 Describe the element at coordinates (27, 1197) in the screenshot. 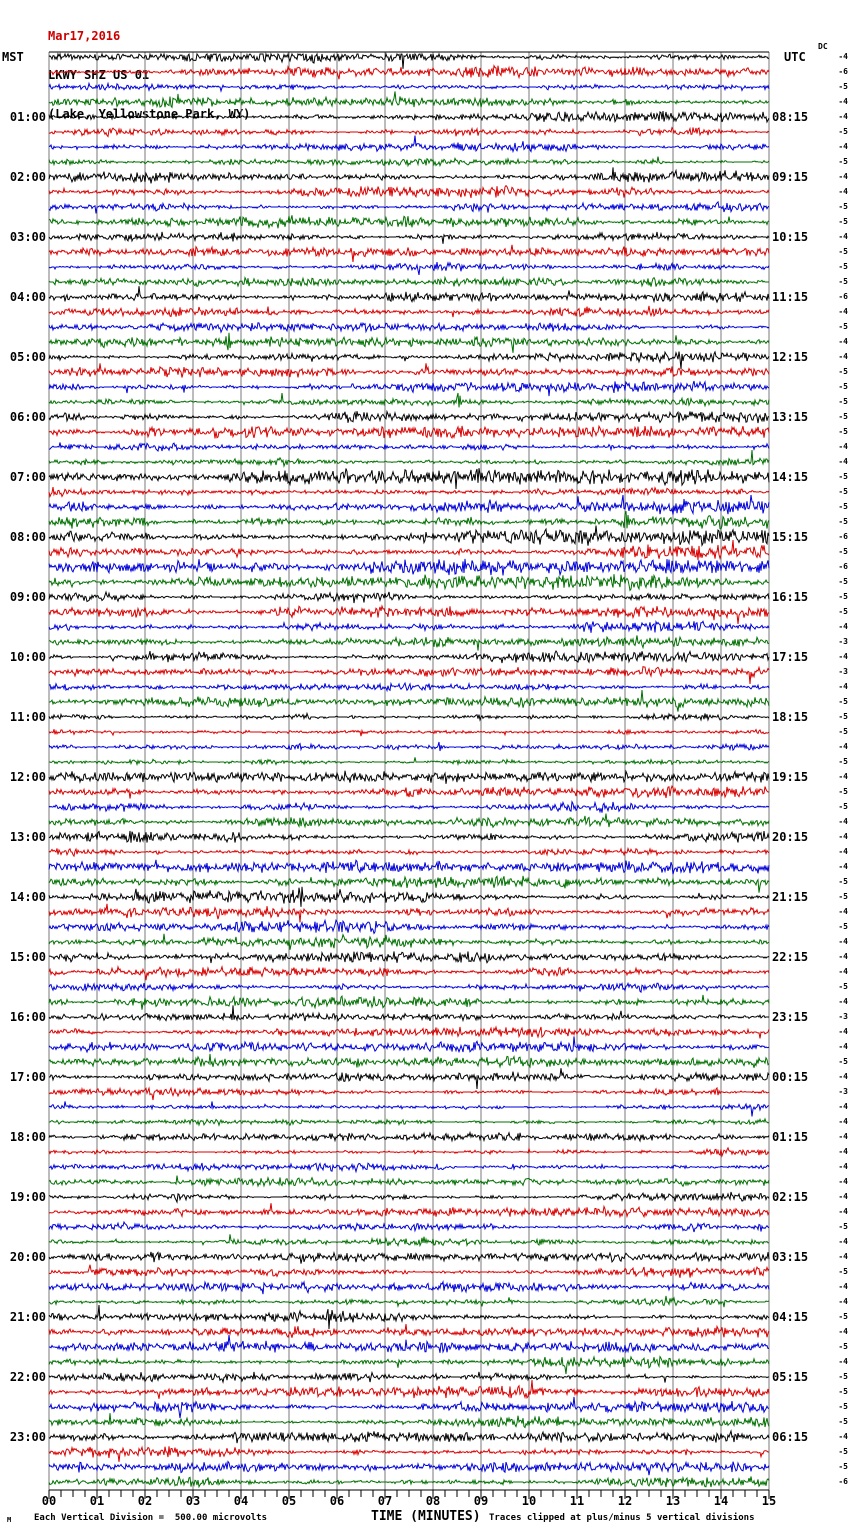

I see `mst-time-label: 19:00` at that location.